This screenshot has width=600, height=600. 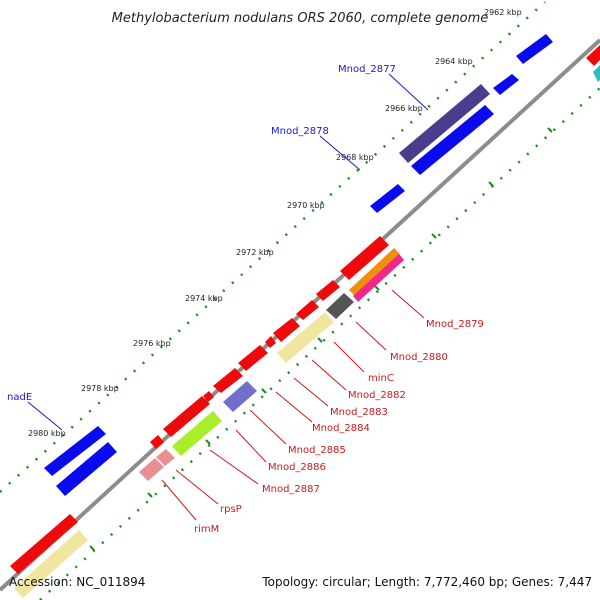 I want to click on gene-label-rimM: rimM, so click(x=206, y=529).